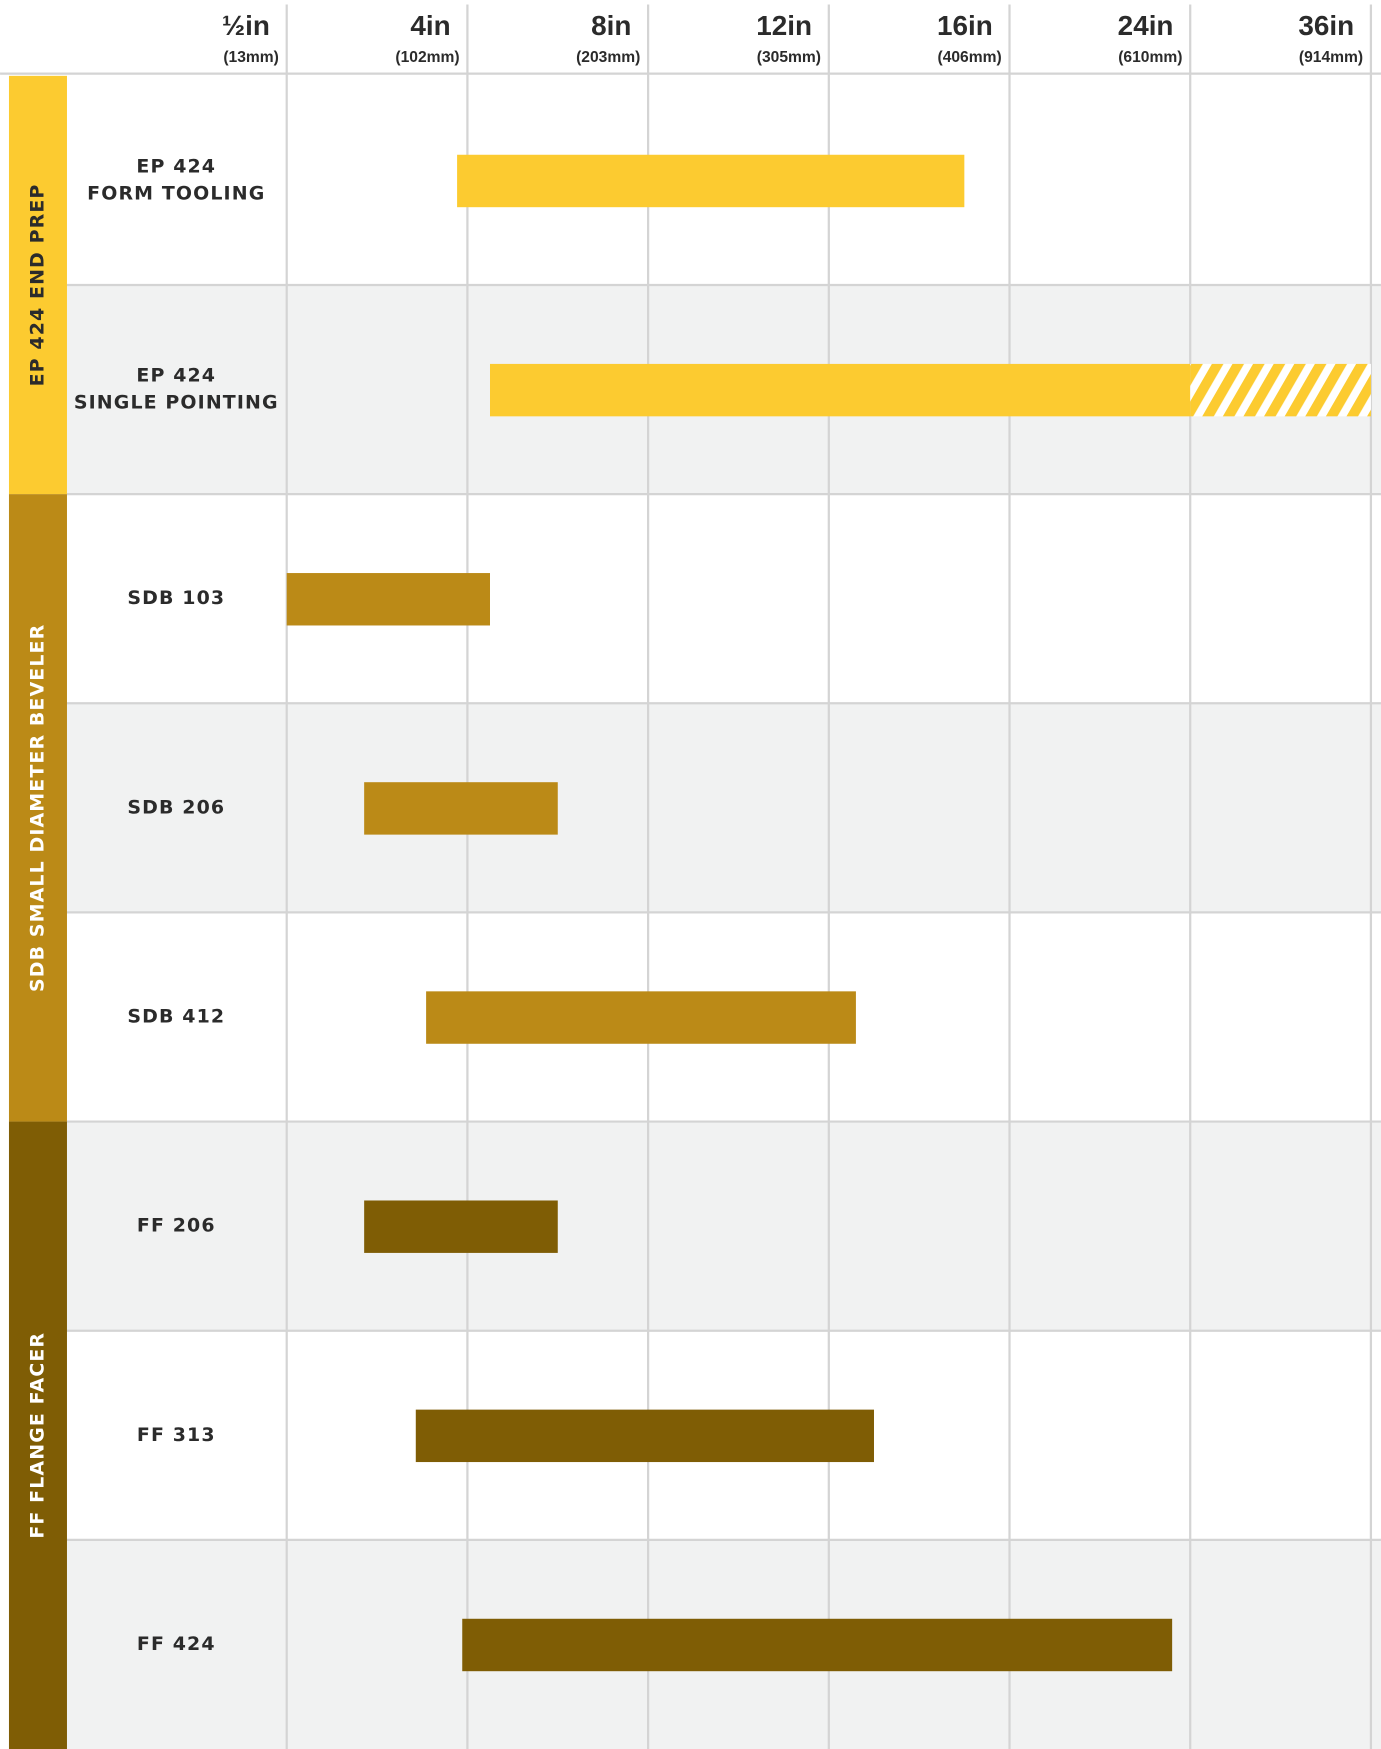 Image resolution: width=1381 pixels, height=1749 pixels. Describe the element at coordinates (1146, 25) in the screenshot. I see `x-tick-label: 24in` at that location.